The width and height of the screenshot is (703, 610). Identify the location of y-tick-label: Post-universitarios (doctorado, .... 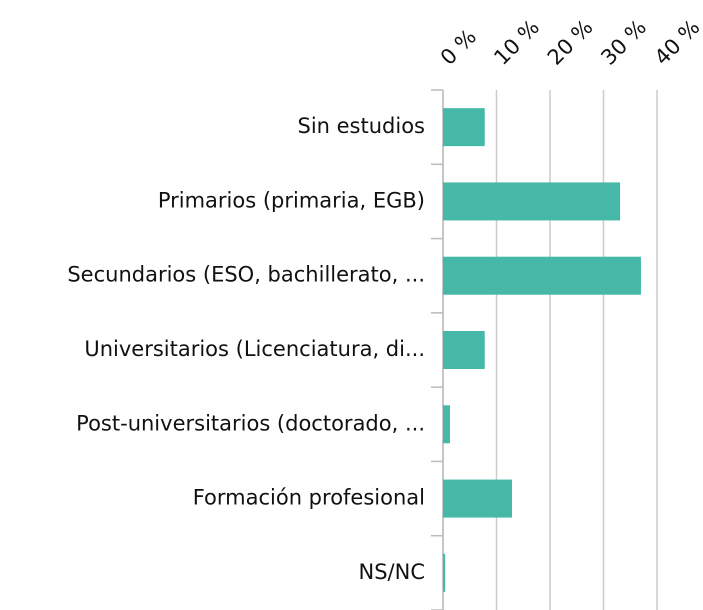
(250, 423).